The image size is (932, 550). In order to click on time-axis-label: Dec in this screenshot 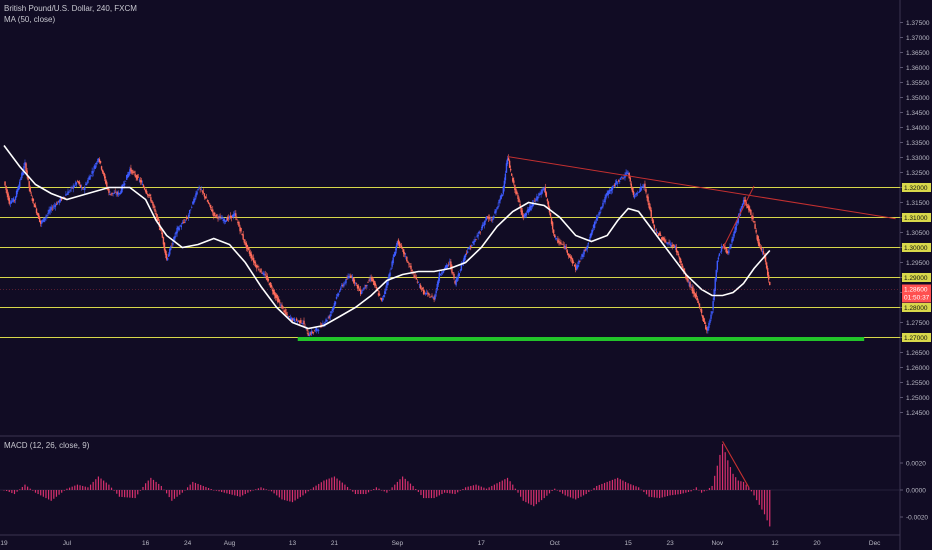, I will do `click(875, 543)`.